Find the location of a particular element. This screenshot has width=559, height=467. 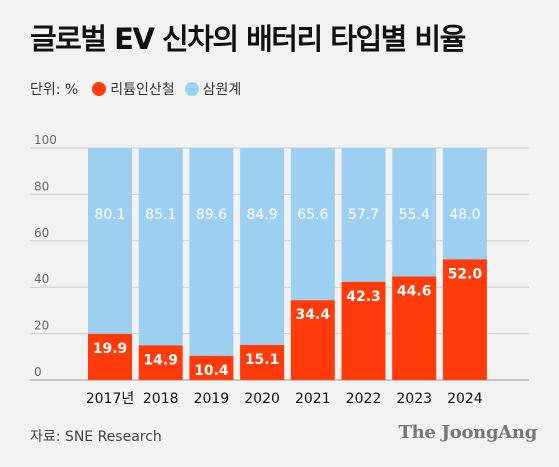

y-tick-label: 80 is located at coordinates (41, 186).